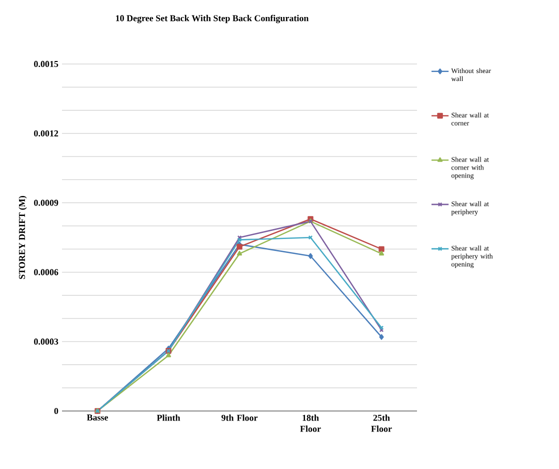 This screenshot has height=469, width=559. I want to click on x-tick-label: Plinth, so click(168, 417).